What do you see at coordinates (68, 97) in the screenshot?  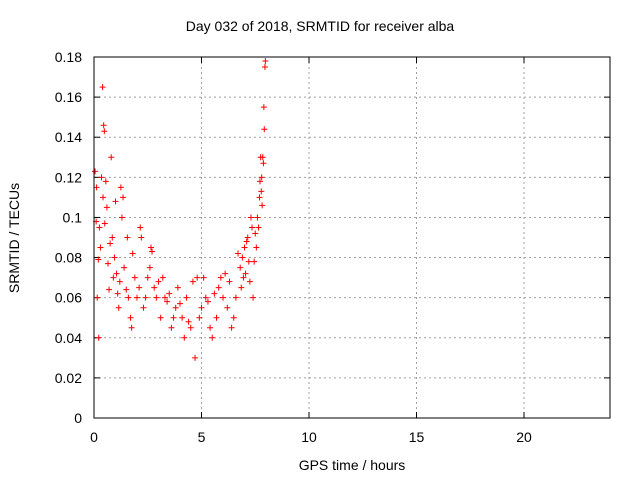 I see `y-tick-label: 0.16` at bounding box center [68, 97].